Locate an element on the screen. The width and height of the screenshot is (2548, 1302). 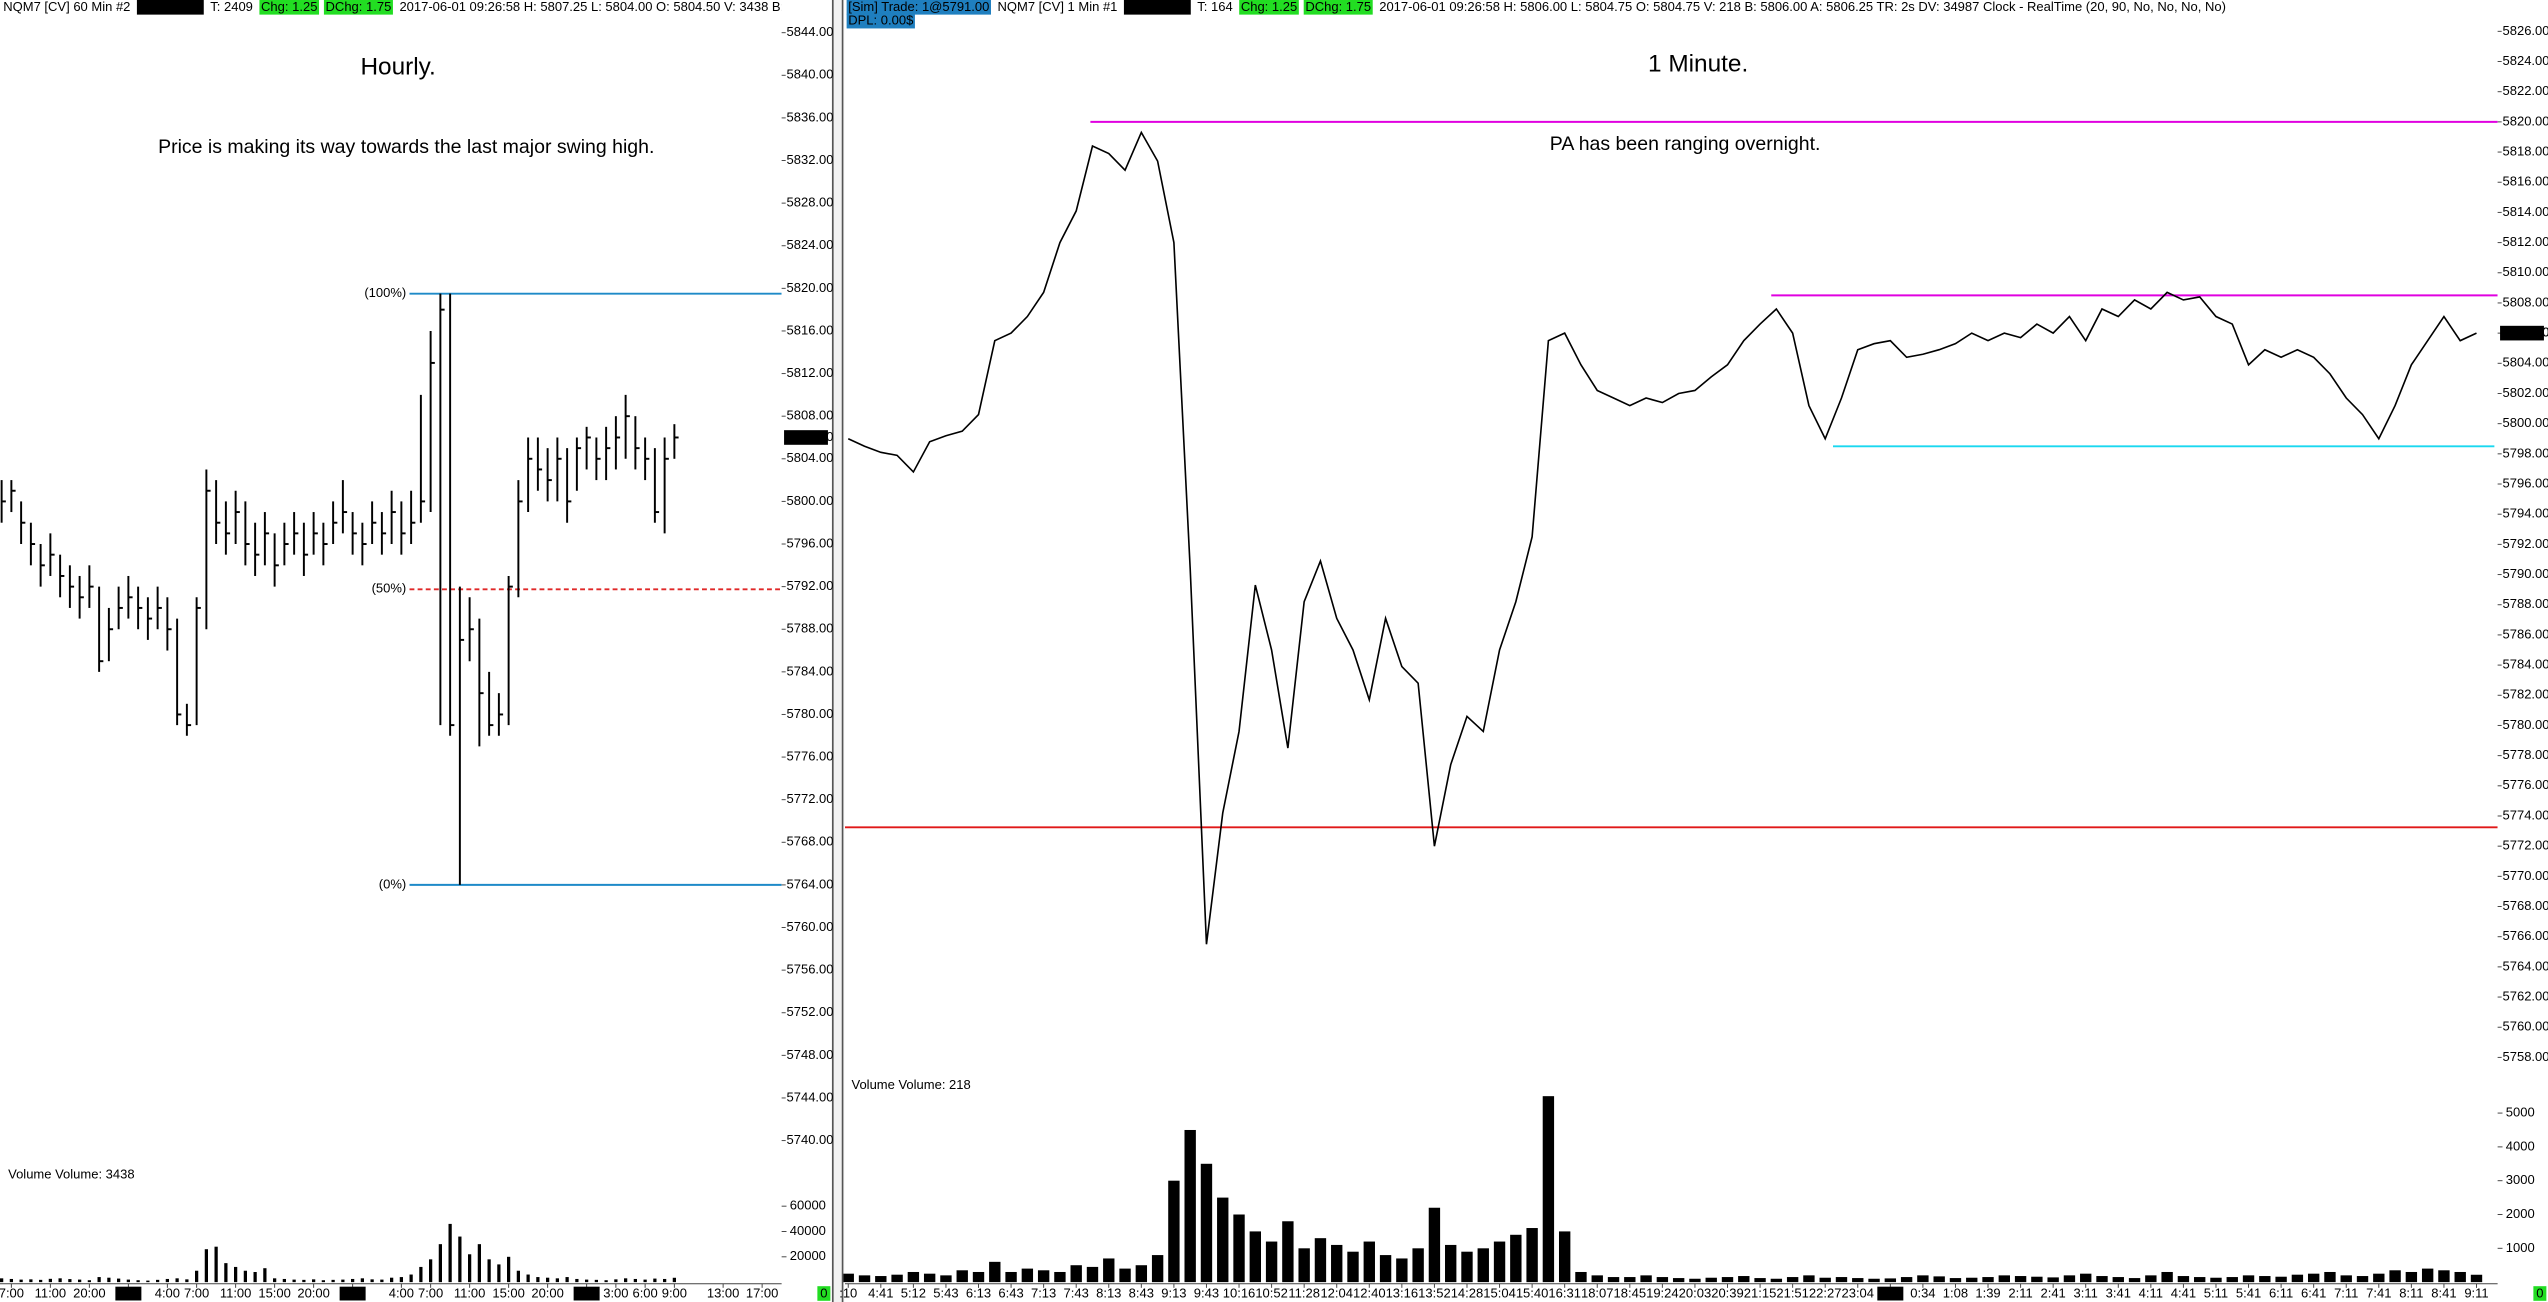
x-tick-label: 10:16 is located at coordinates (1239, 1292).